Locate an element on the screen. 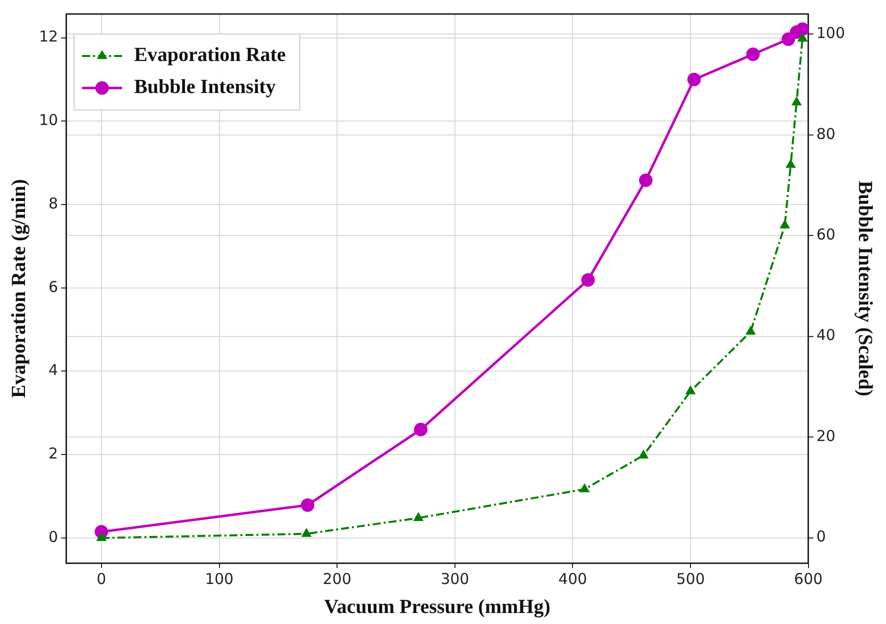 Image resolution: width=886 pixels, height=624 pixels. y-tick-label: 0 is located at coordinates (53, 537).